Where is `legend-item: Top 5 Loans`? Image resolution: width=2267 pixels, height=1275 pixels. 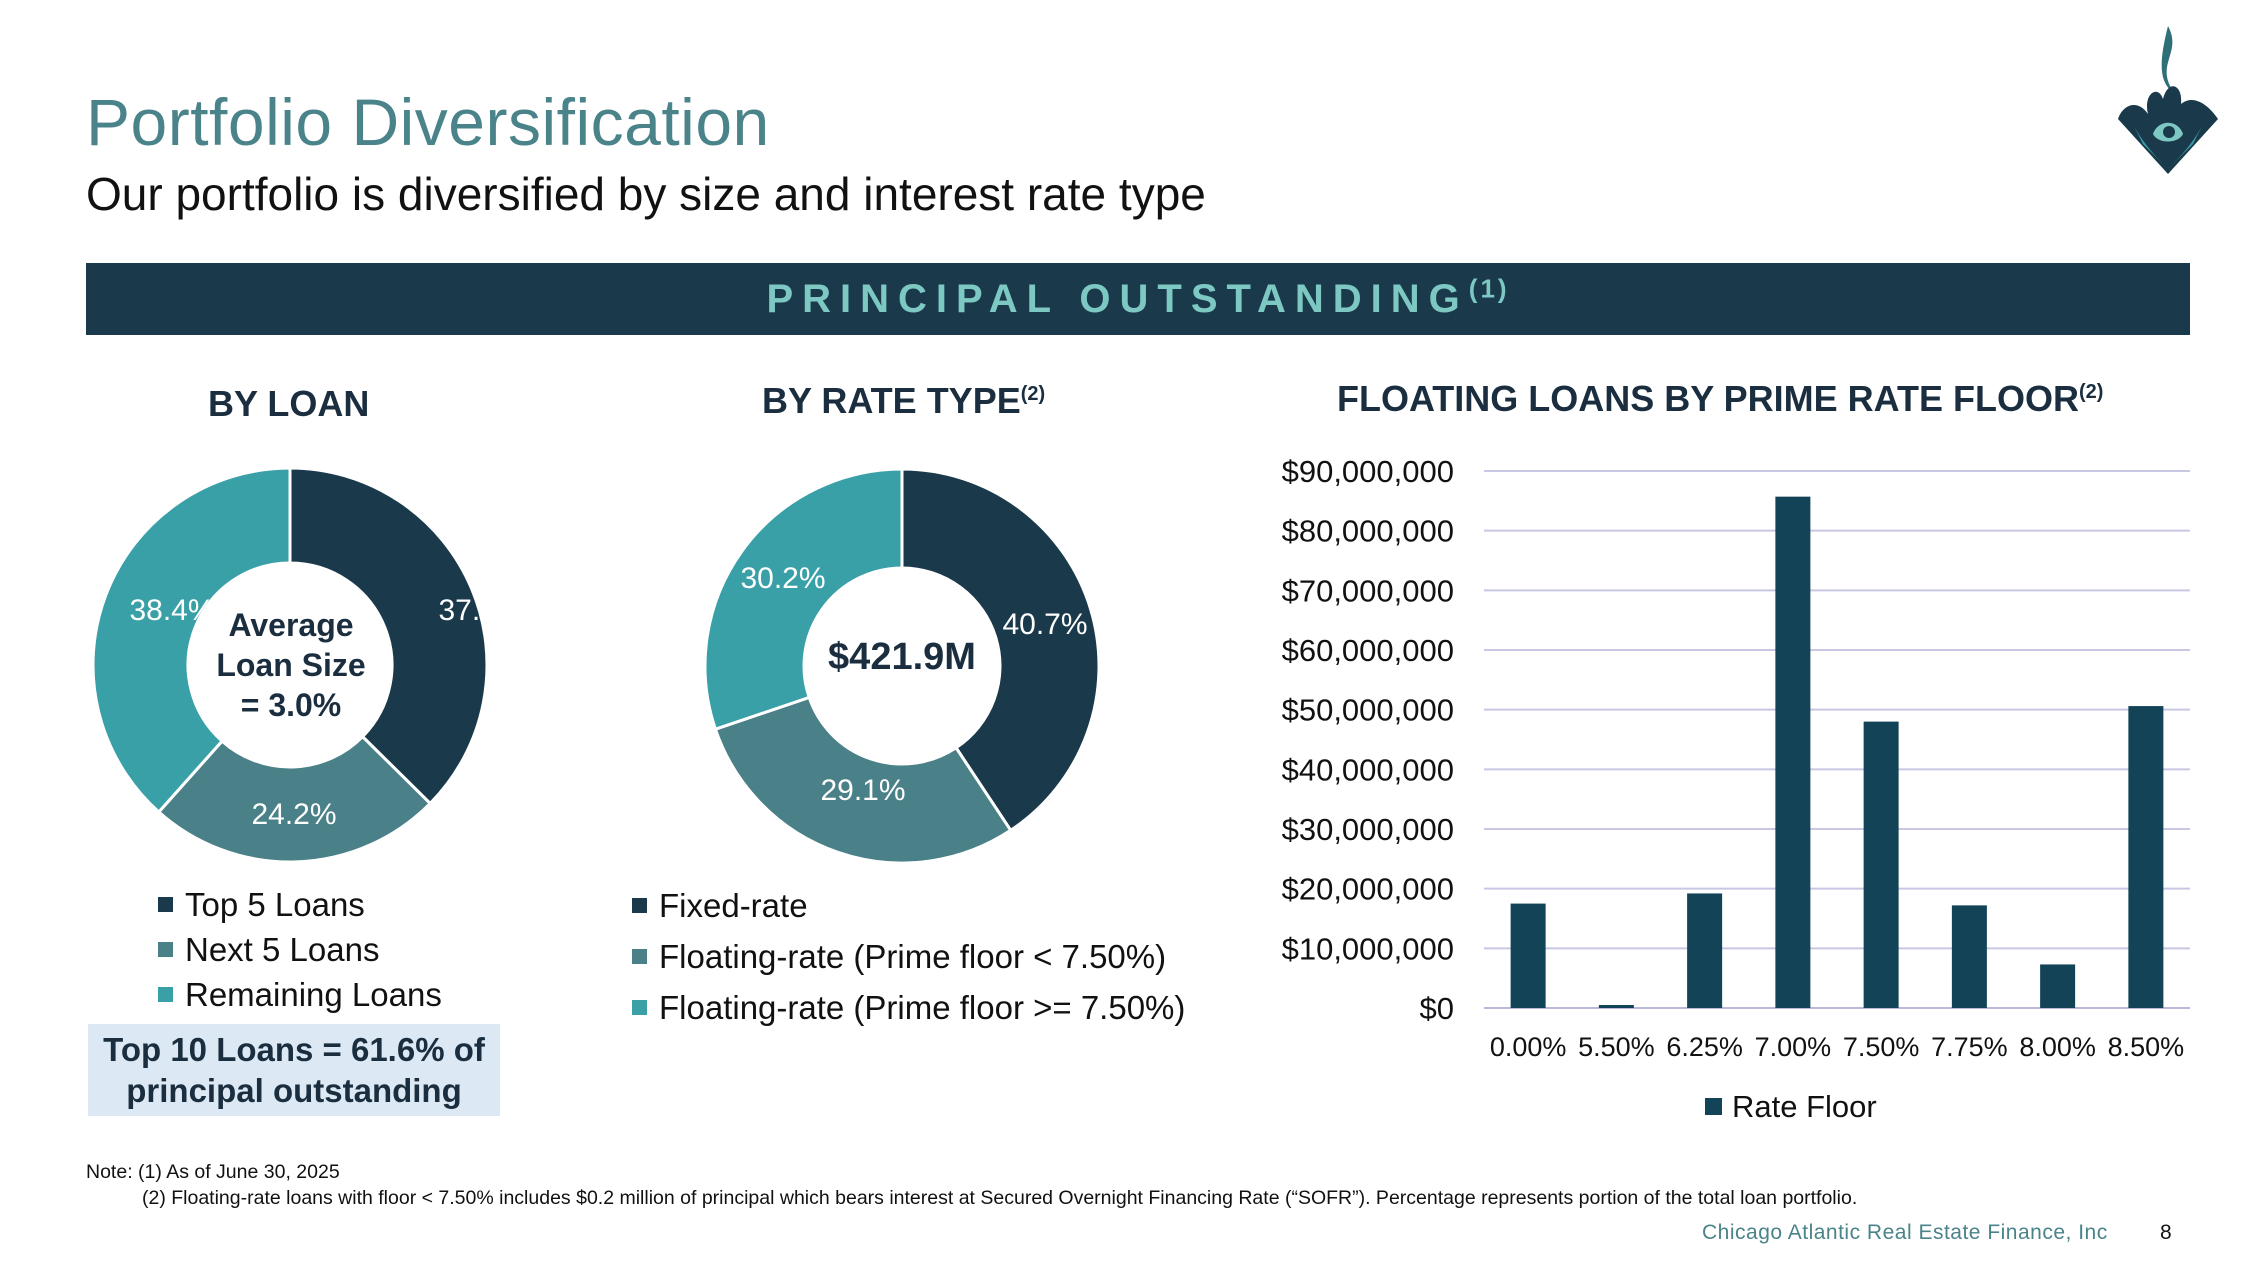
legend-item: Top 5 Loans is located at coordinates (300, 904).